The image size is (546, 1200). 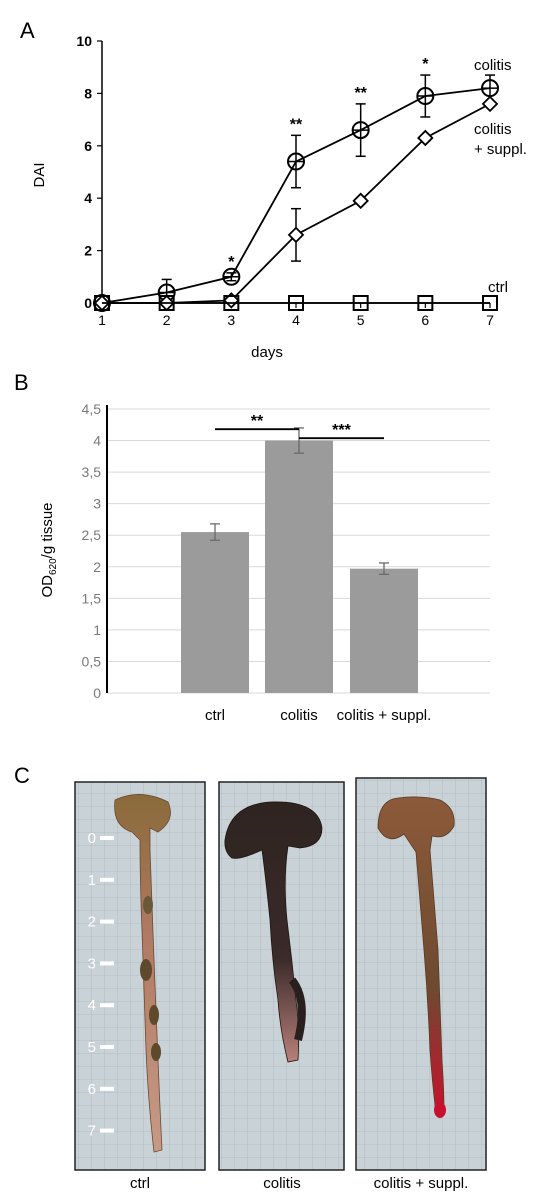 I want to click on colon-ctrl, so click(x=142, y=973).